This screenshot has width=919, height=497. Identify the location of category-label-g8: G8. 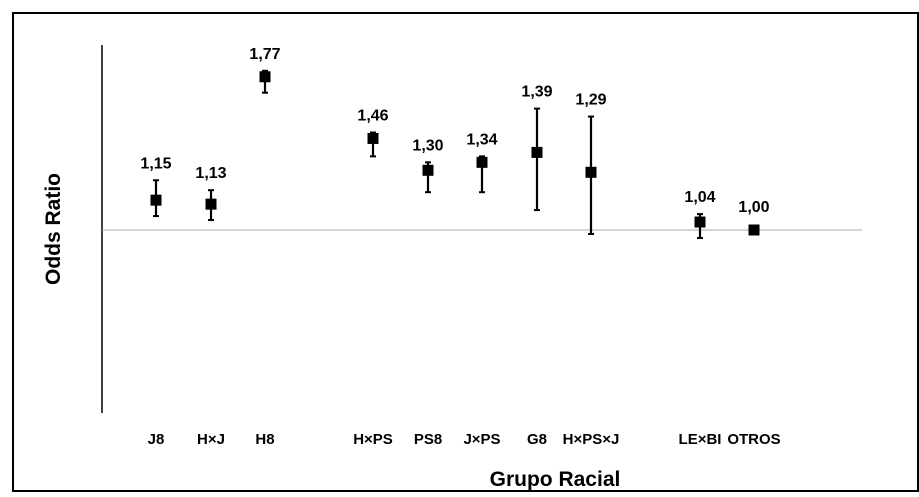
(537, 439).